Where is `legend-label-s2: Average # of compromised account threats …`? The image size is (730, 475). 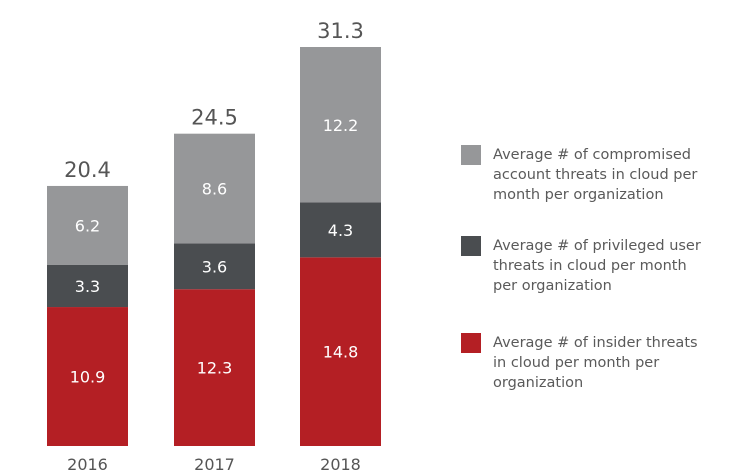 legend-label-s2: Average # of compromised account threats … is located at coordinates (595, 175).